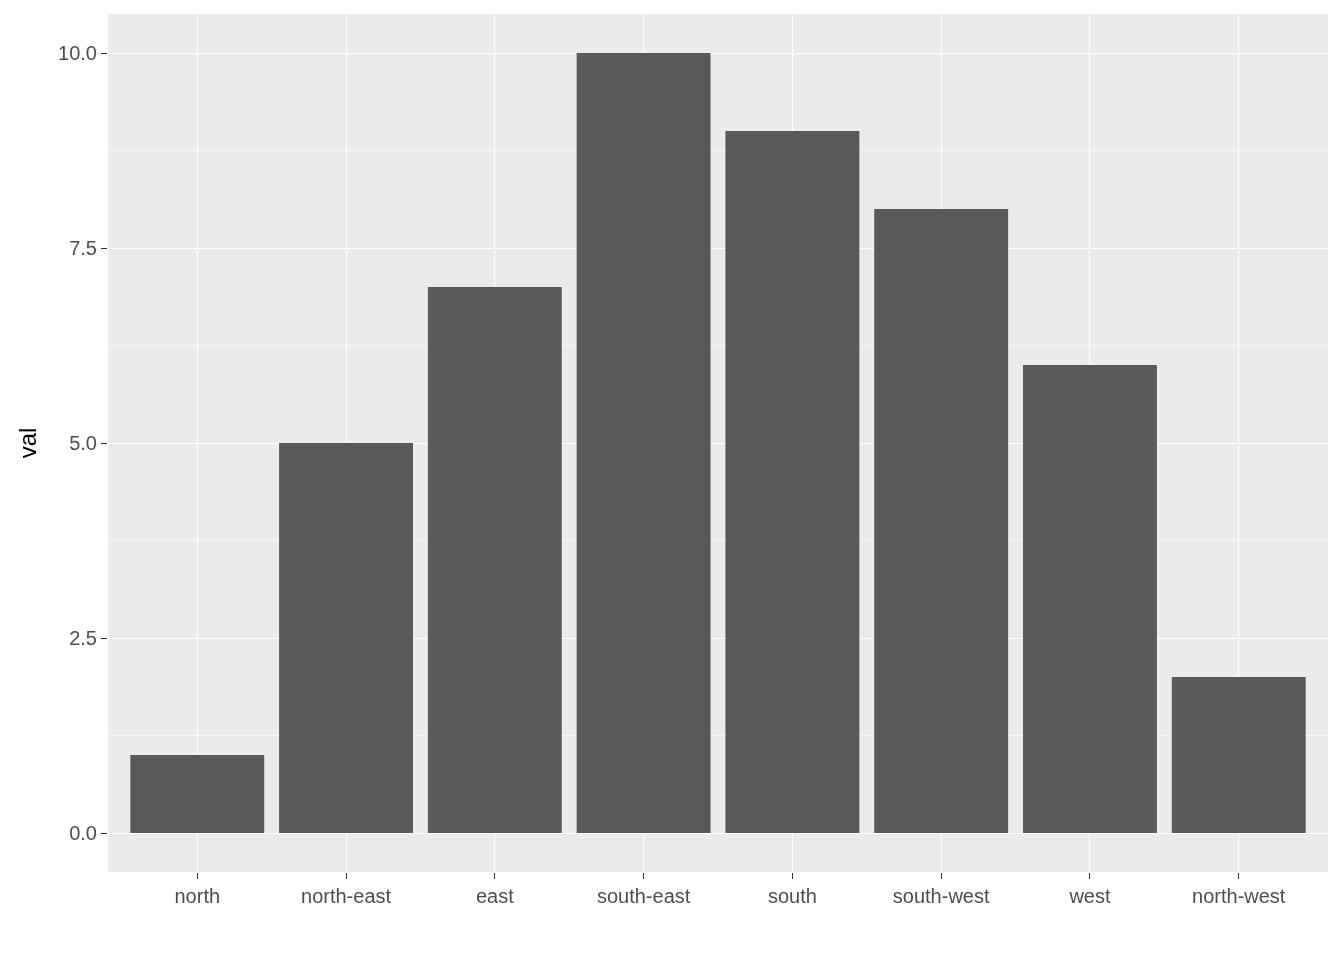 The height and width of the screenshot is (960, 1344). What do you see at coordinates (28, 443) in the screenshot?
I see `y-axis-title: val` at bounding box center [28, 443].